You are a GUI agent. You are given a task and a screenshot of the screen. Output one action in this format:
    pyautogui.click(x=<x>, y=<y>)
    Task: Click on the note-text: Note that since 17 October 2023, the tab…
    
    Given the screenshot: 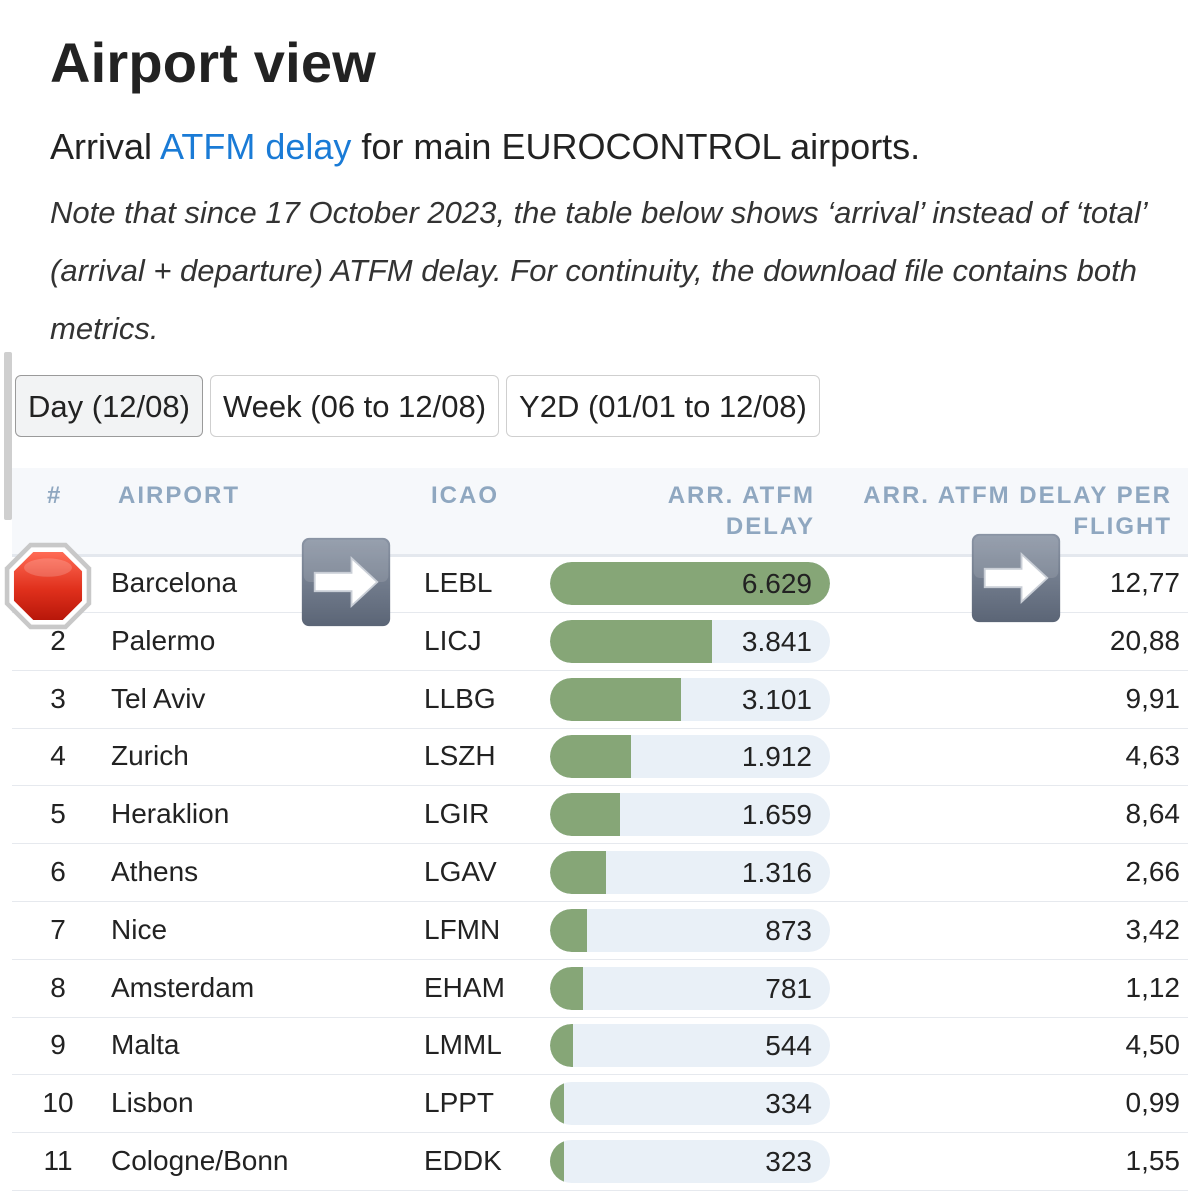 What is the action you would take?
    pyautogui.click(x=598, y=270)
    